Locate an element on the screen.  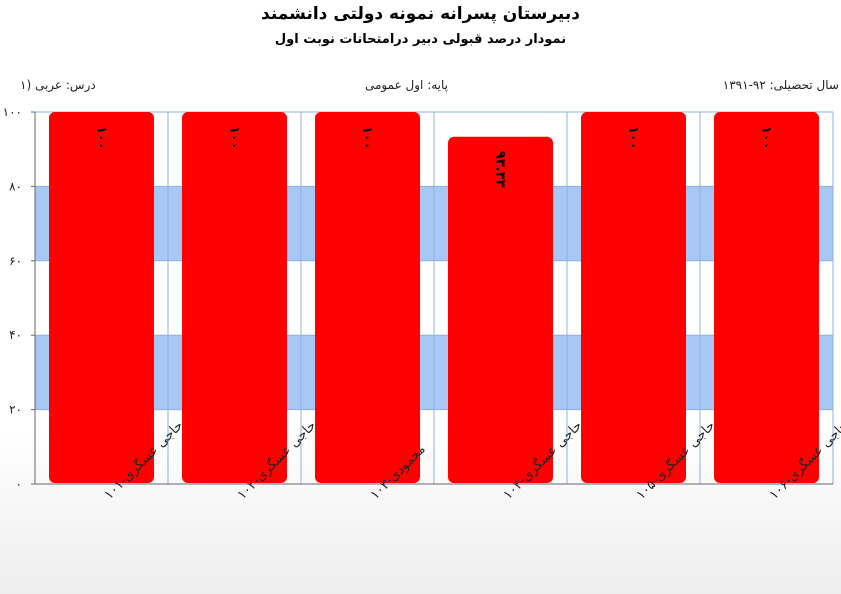
course-label: درس: عربی (۱ is located at coordinates (58, 85).